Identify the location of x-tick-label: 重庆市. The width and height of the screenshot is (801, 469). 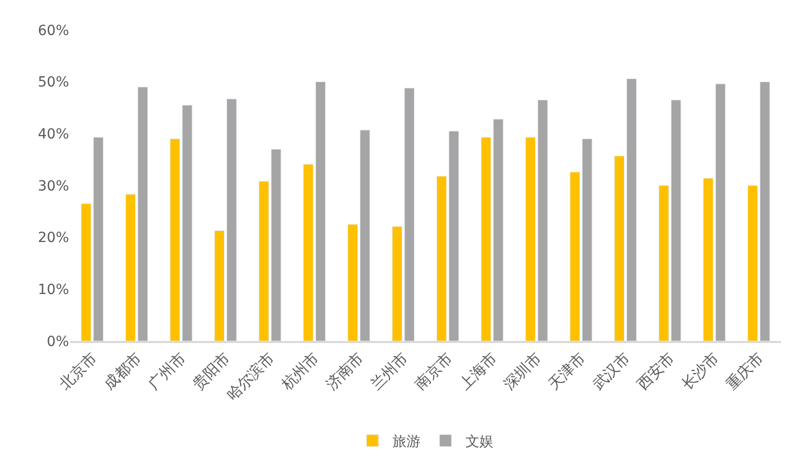
(744, 371).